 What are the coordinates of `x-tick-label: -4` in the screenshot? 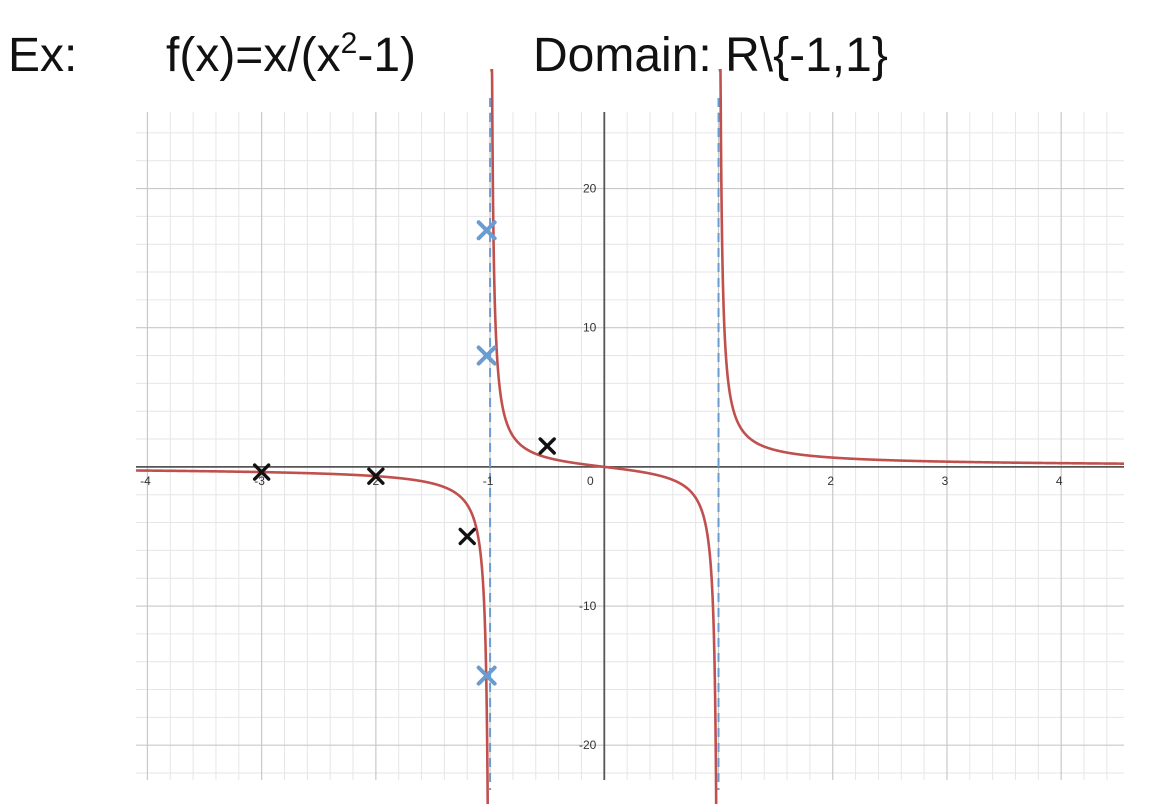 It's located at (145, 481).